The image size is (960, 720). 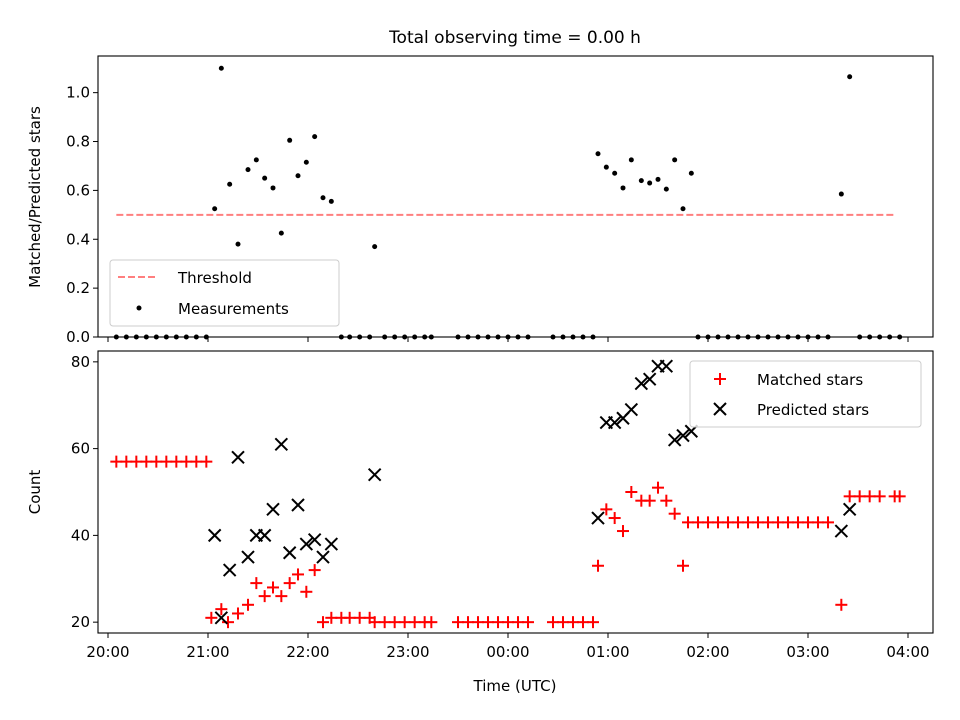 I want to click on x-tick-label: 04:00, so click(x=907, y=652).